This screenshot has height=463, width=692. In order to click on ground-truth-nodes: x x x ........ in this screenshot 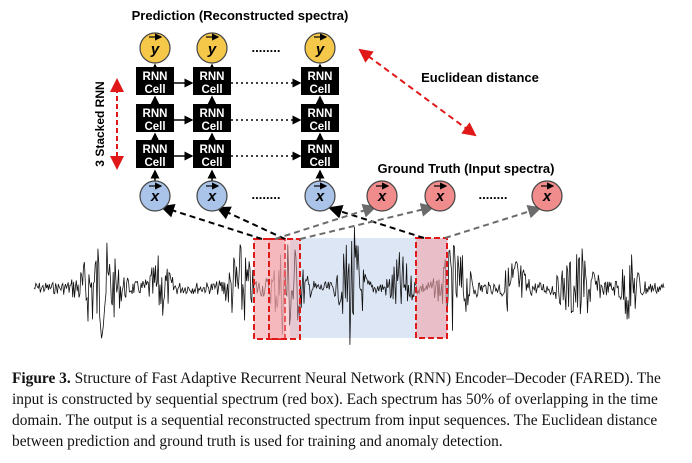, I will do `click(464, 196)`.